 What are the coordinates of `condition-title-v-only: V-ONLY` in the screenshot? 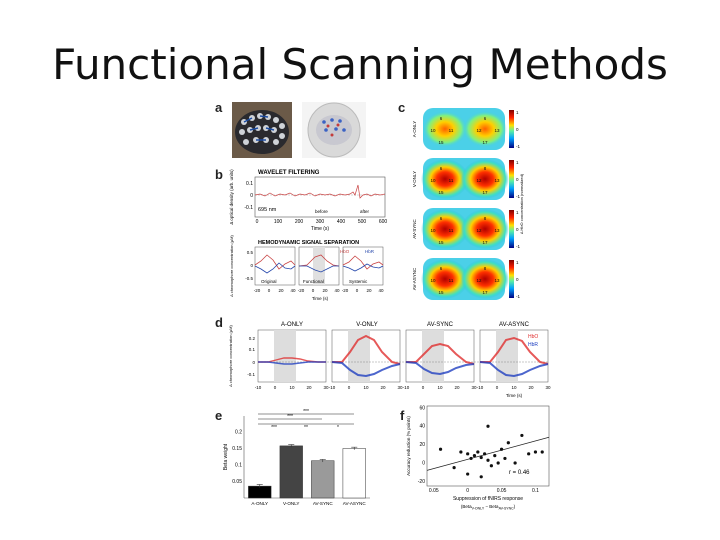 It's located at (367, 325).